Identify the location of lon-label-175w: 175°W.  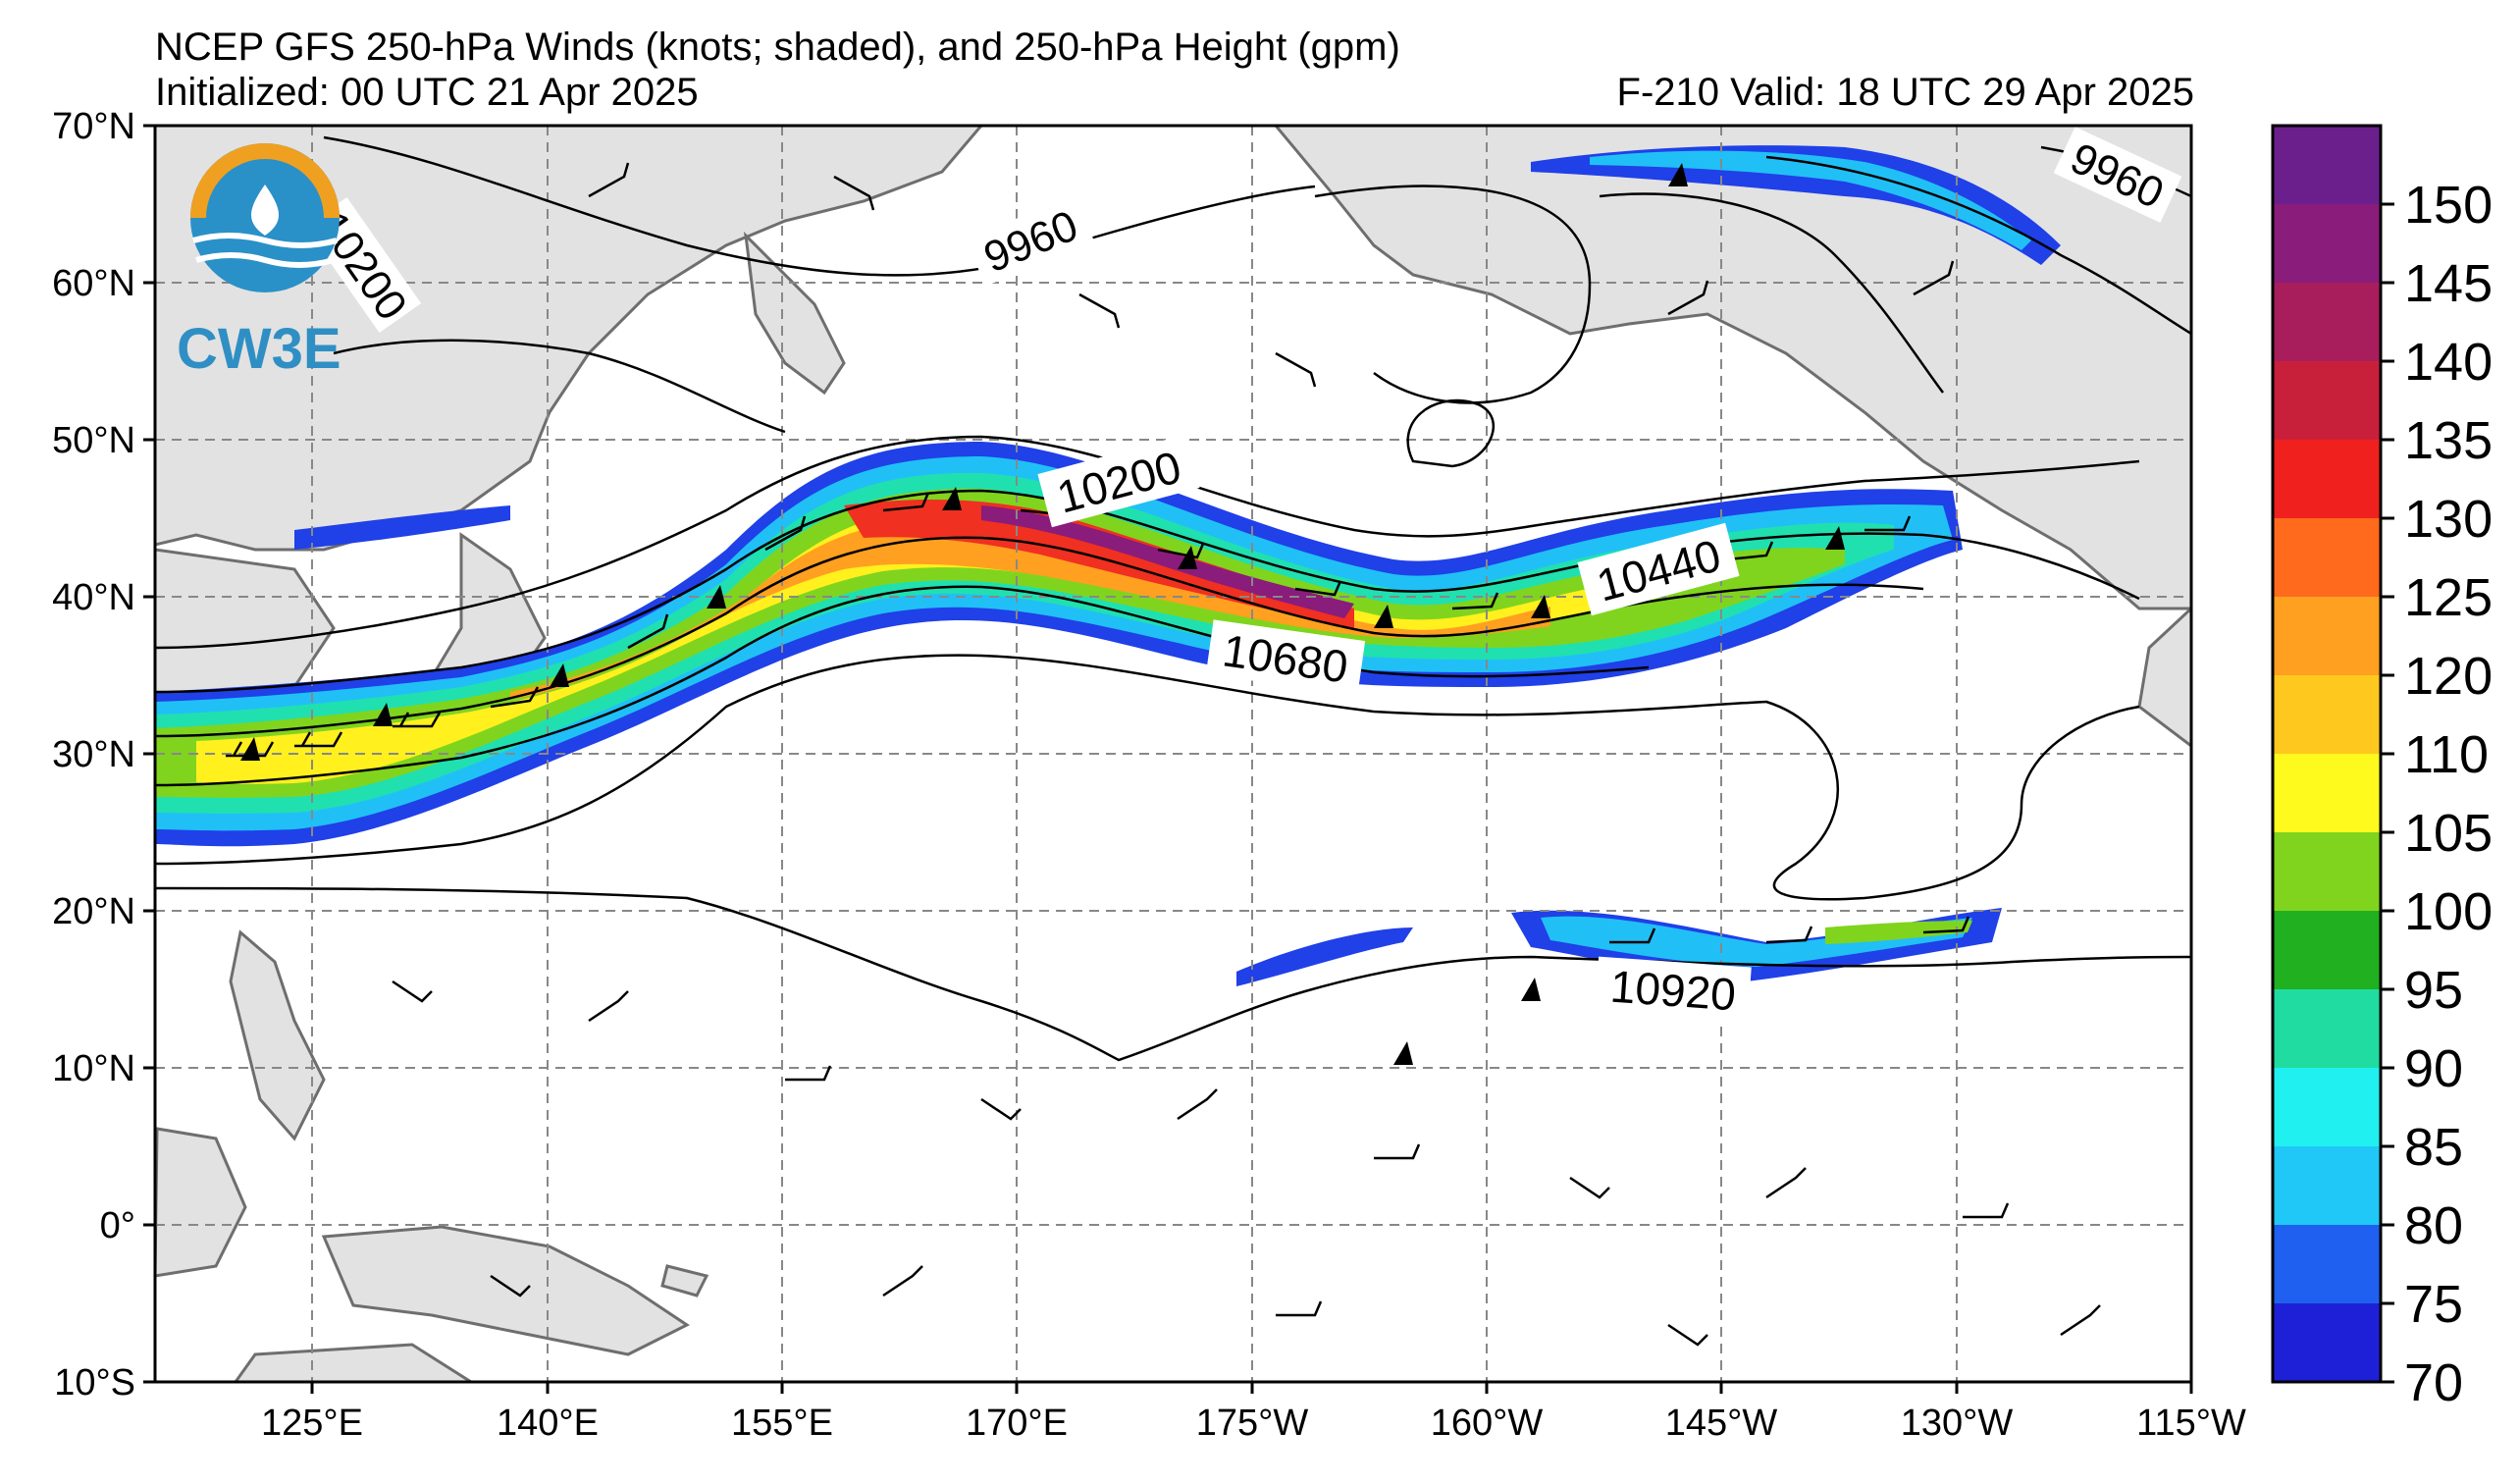
(1252, 1424).